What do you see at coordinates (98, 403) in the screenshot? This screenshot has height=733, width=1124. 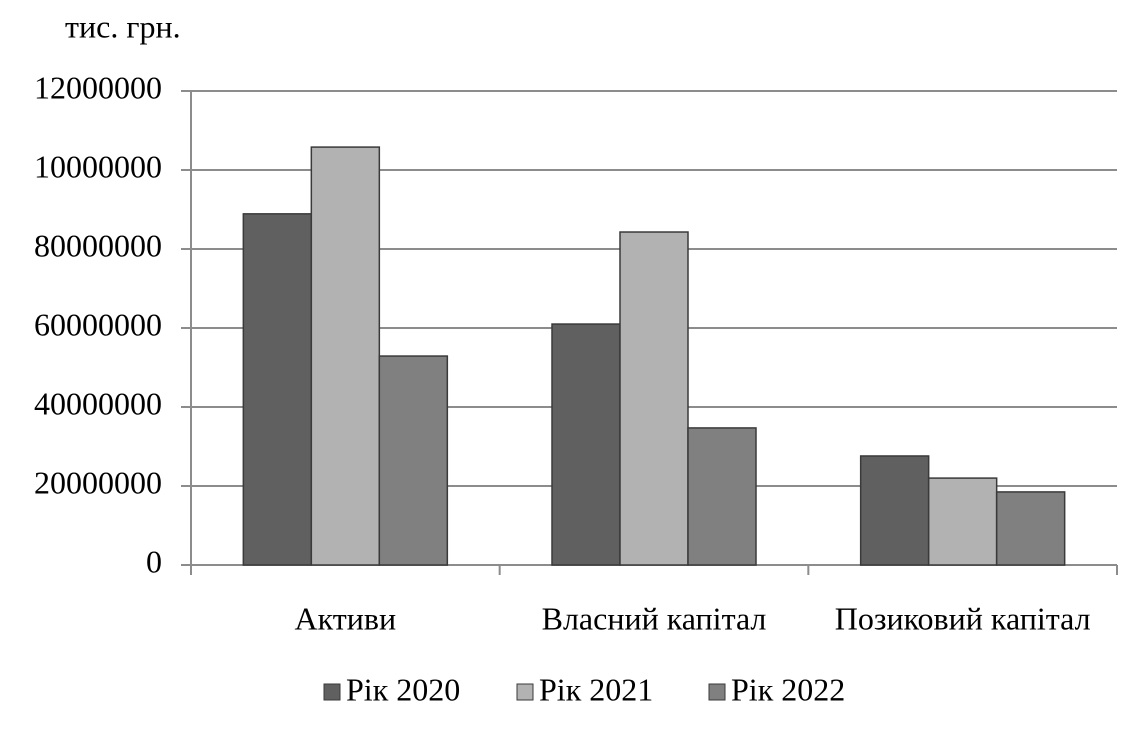 I see `y-tick-label: 40000000` at bounding box center [98, 403].